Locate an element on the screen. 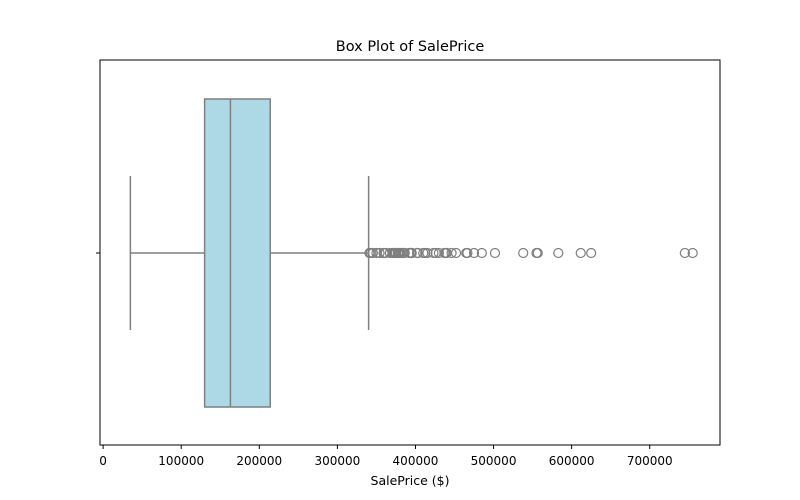  x-axis-label: SalePrice ($) is located at coordinates (410, 480).